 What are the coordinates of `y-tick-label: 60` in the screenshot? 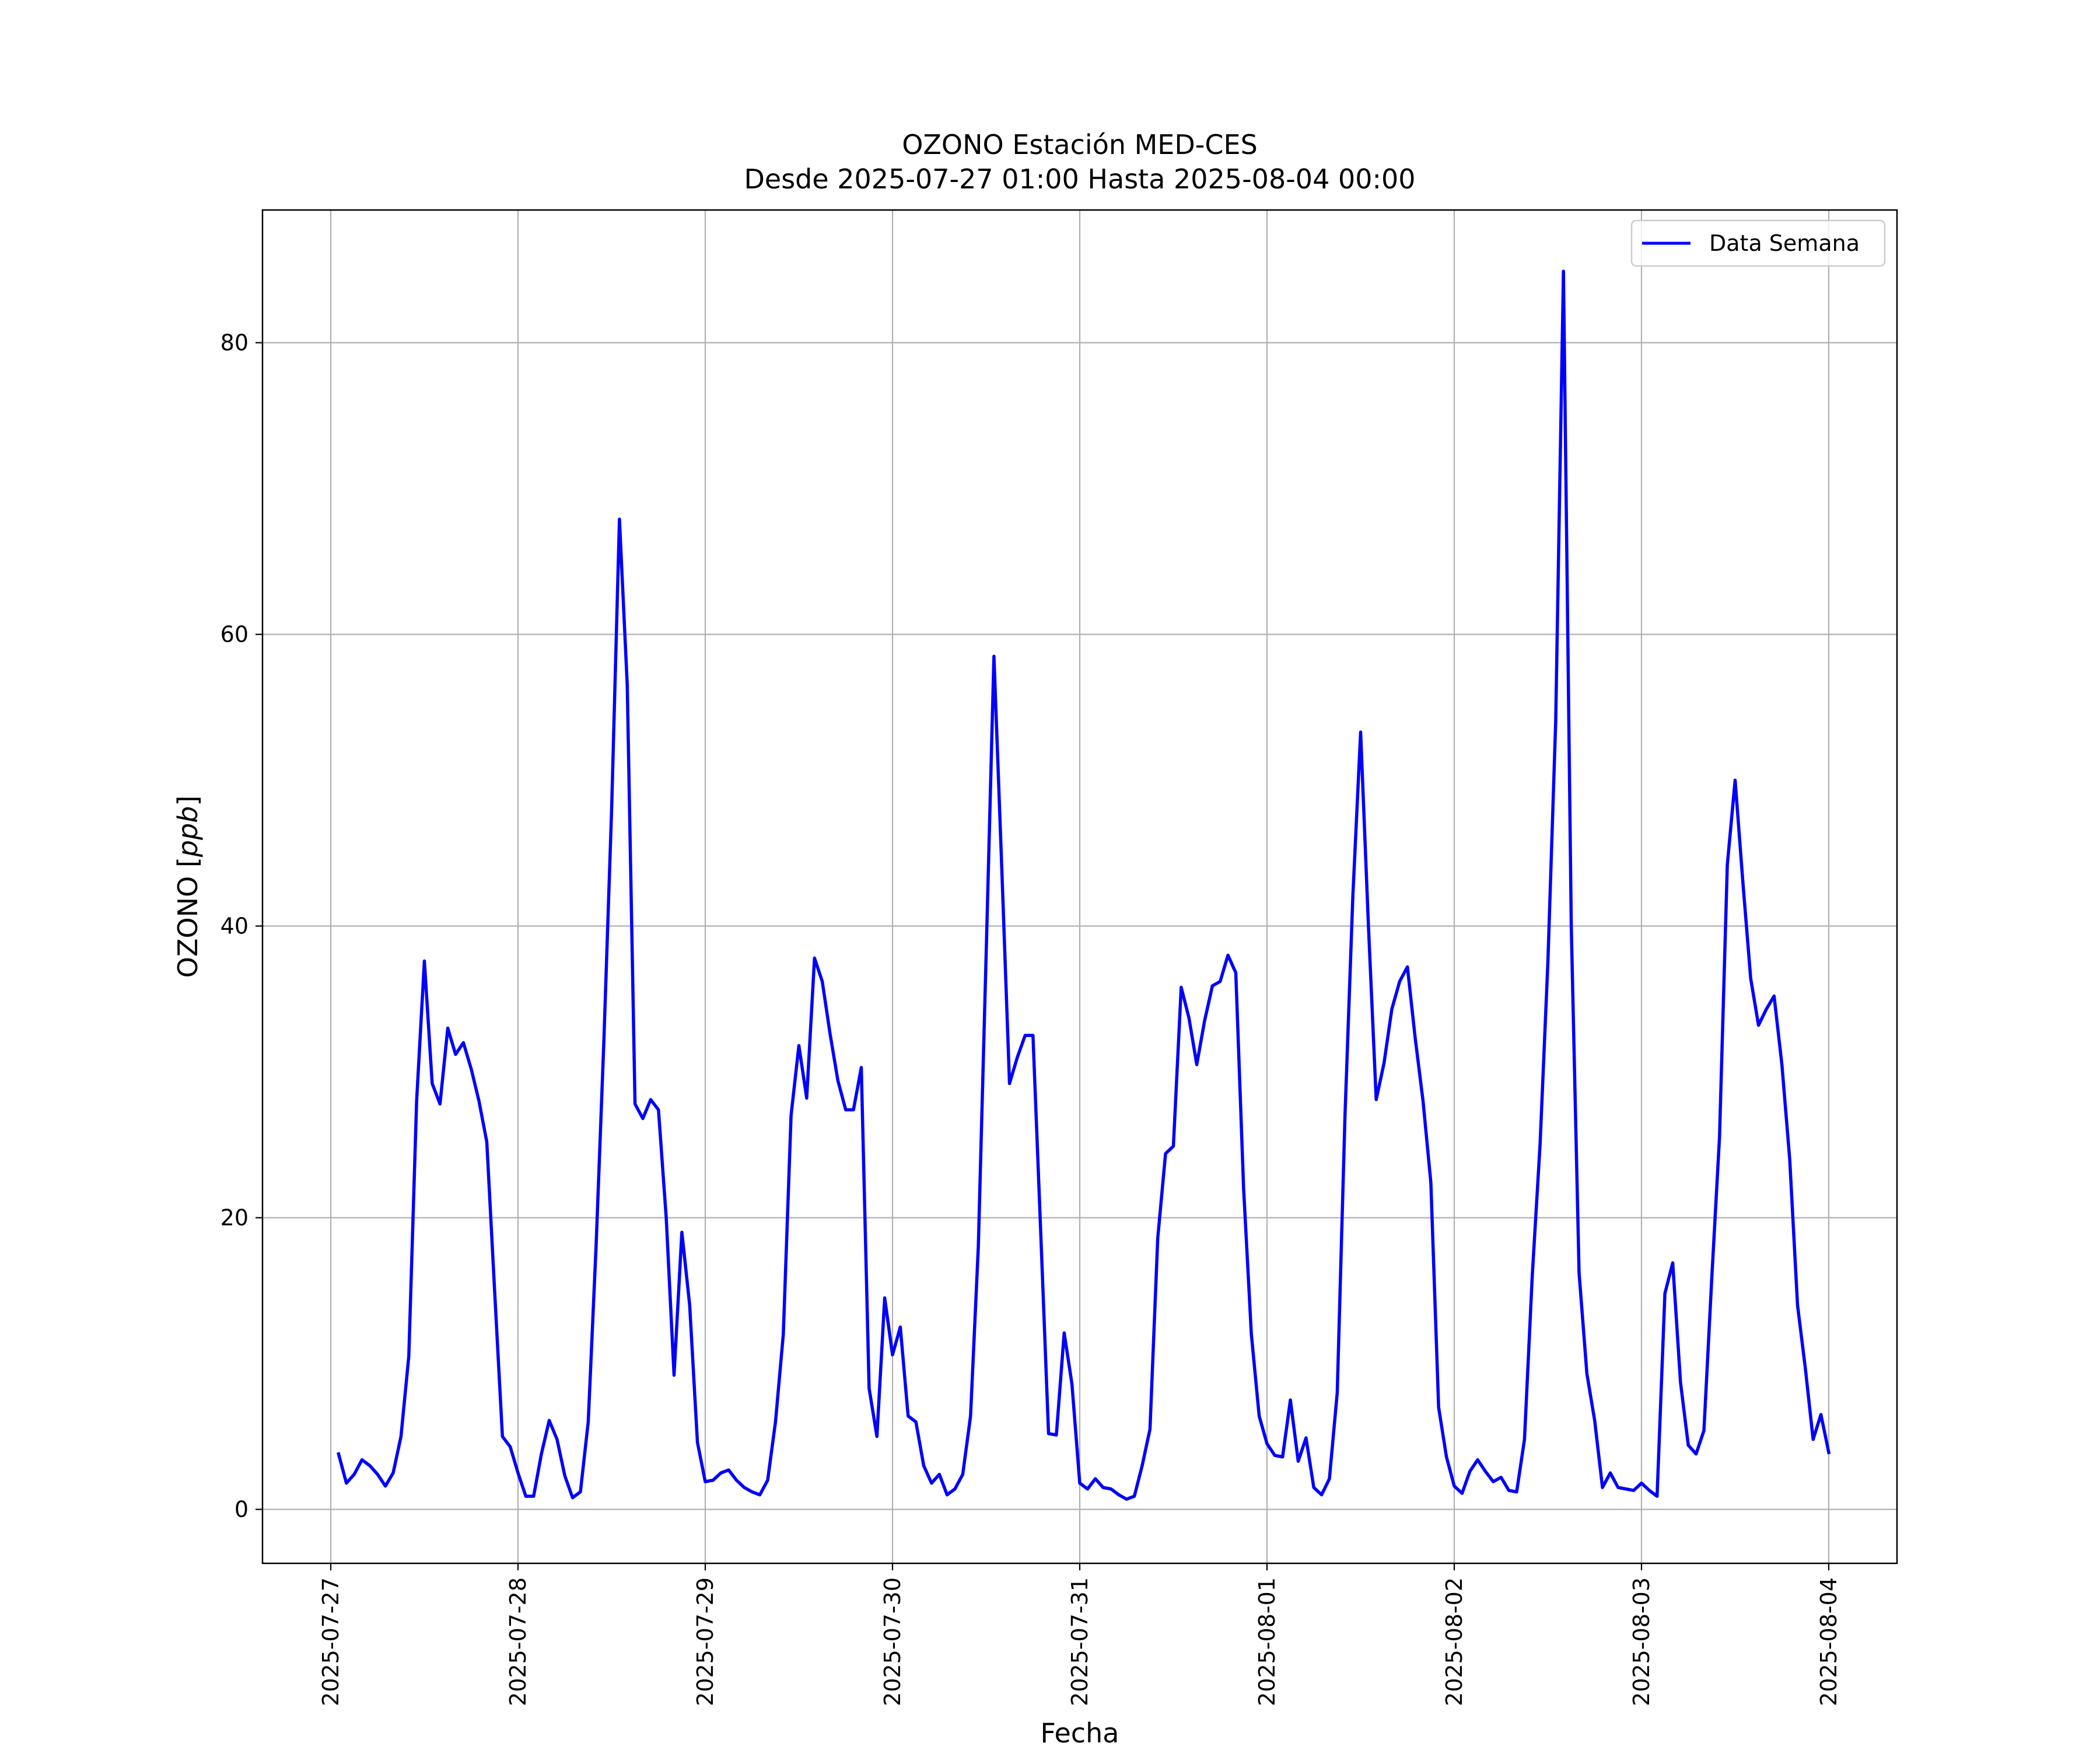 It's located at (235, 635).